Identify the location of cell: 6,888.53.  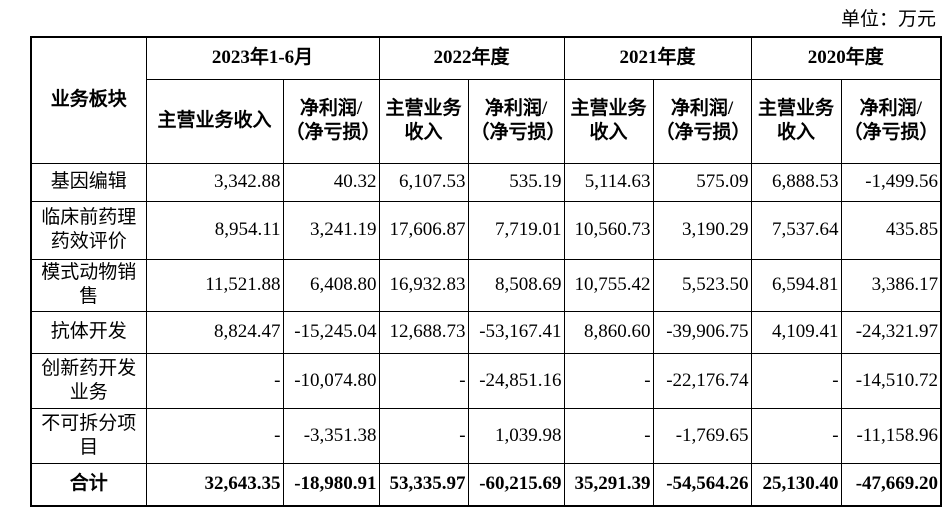
(796, 182).